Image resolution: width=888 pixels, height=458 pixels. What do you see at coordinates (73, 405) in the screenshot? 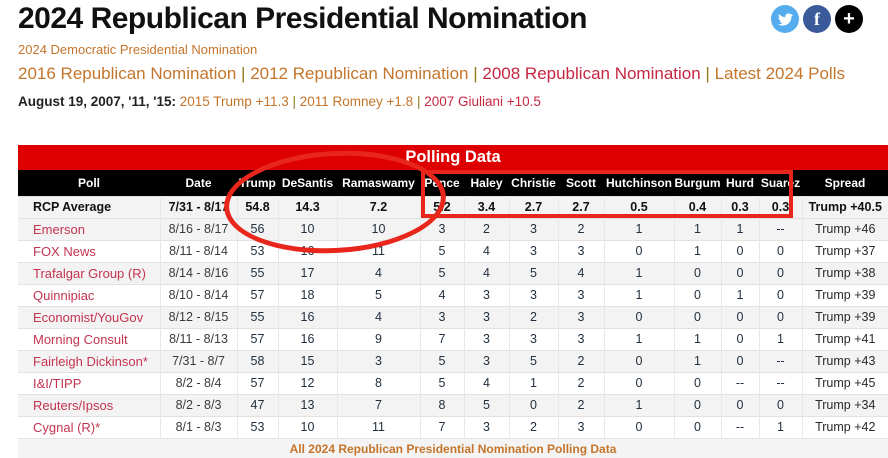
I see `poll-link: Reuters/Ipsos` at bounding box center [73, 405].